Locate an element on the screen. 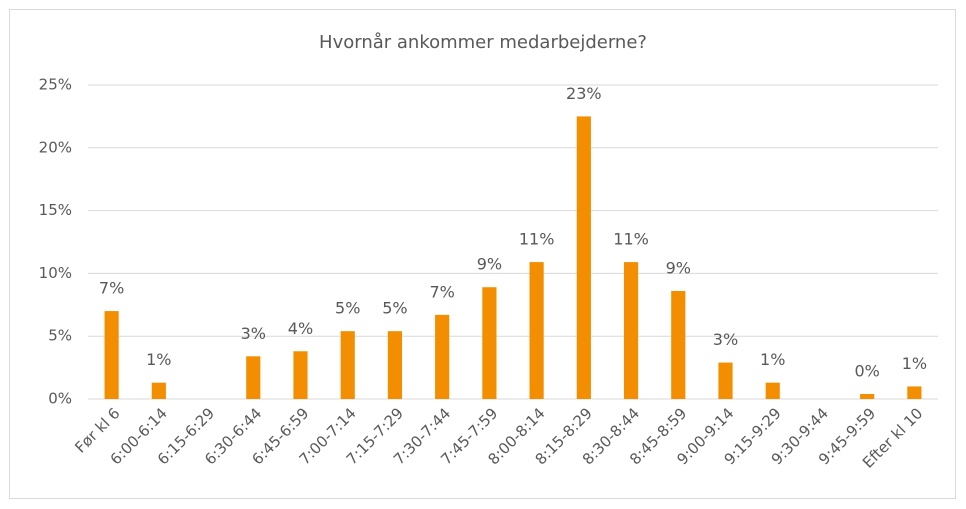 This screenshot has height=509, width=966. data-label: 0% is located at coordinates (866, 370).